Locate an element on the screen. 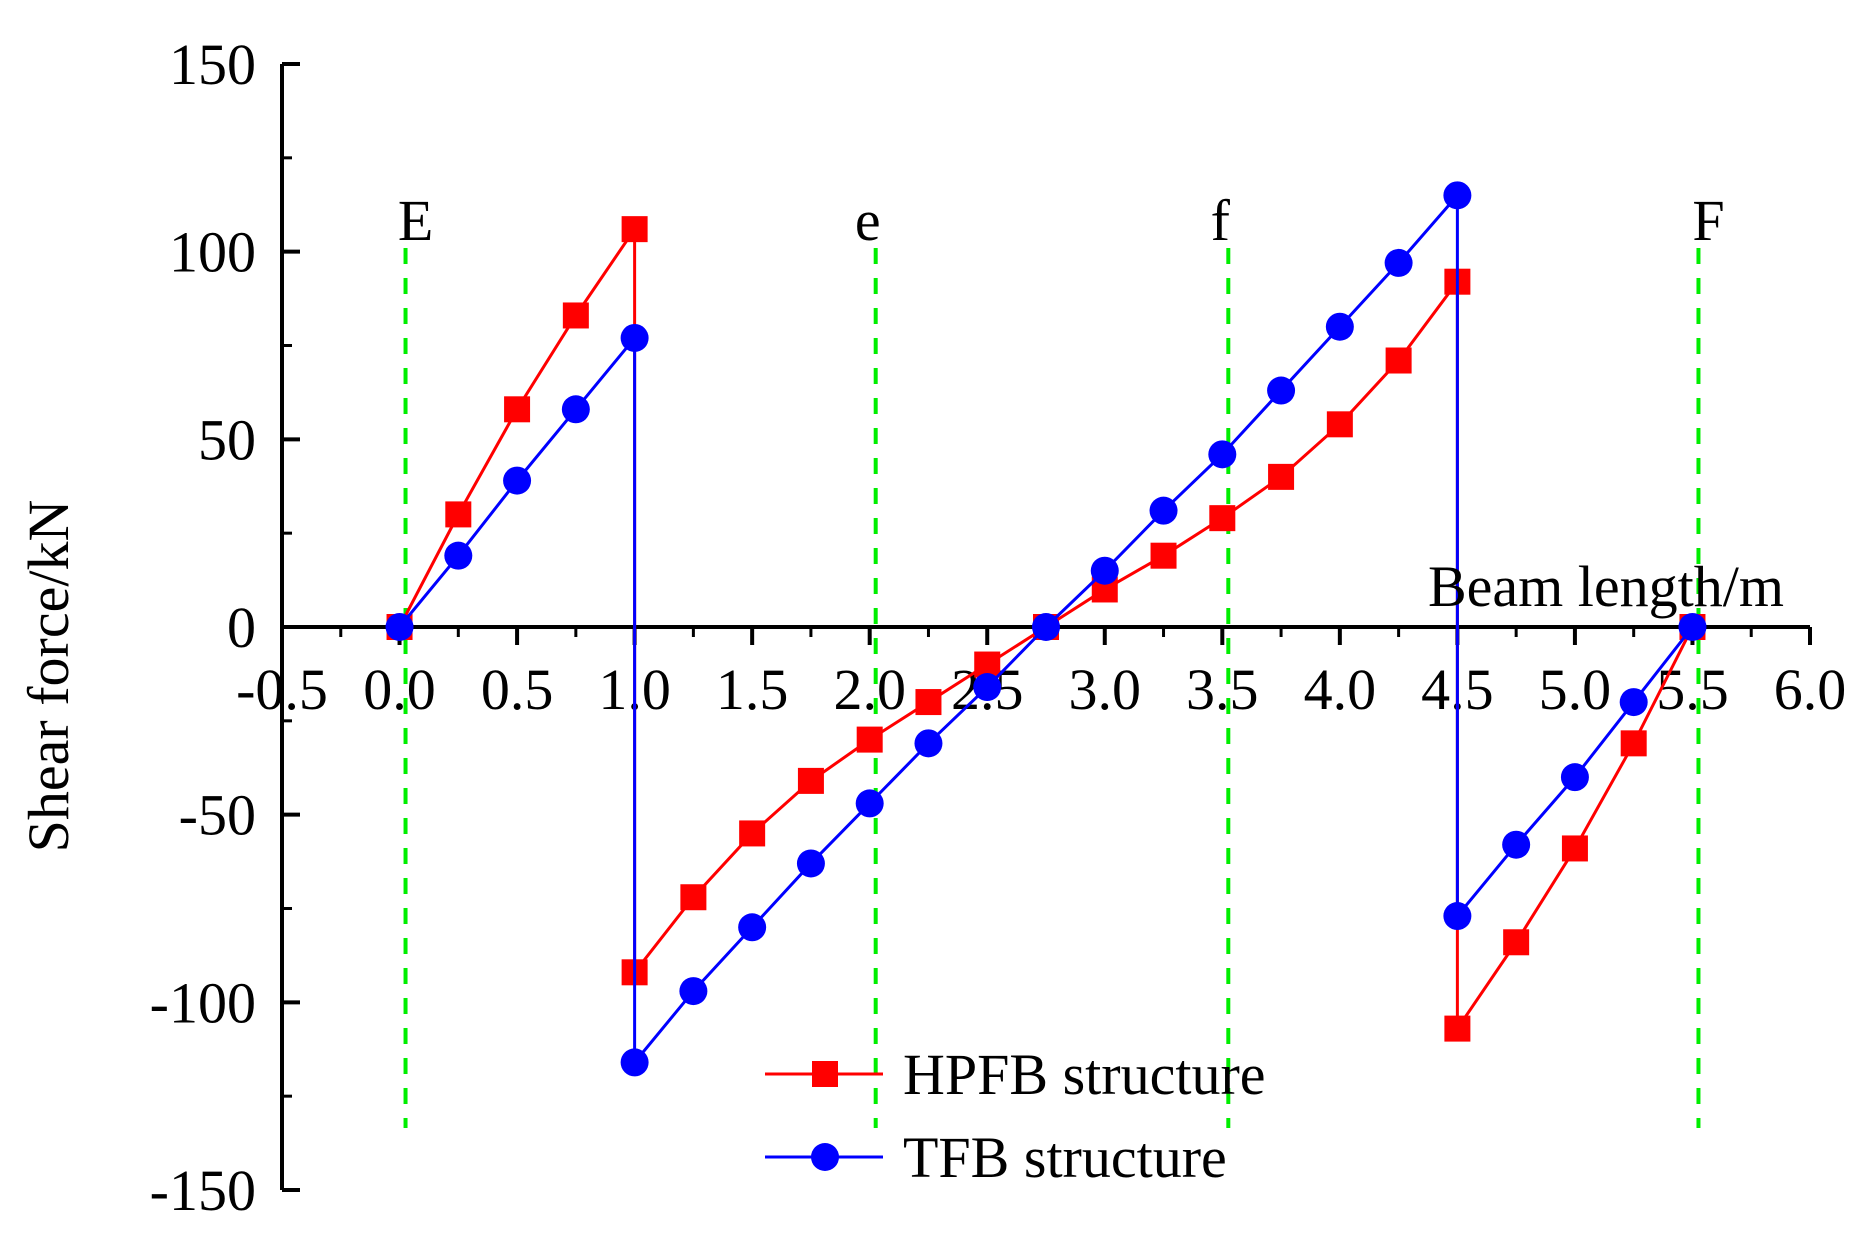  x-tick-label: -0.5 is located at coordinates (282, 689).